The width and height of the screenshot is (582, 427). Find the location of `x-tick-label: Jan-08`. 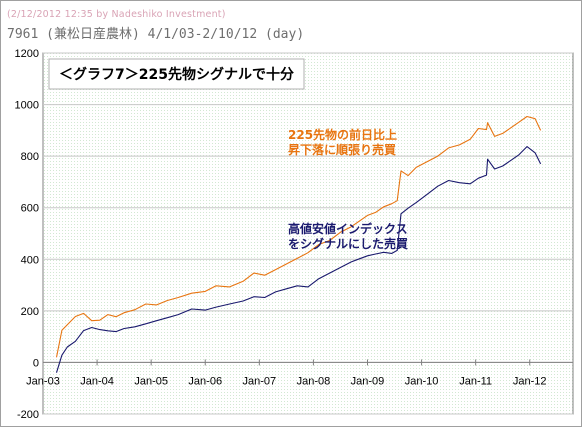

x-tick-label: Jan-08 is located at coordinates (314, 381).